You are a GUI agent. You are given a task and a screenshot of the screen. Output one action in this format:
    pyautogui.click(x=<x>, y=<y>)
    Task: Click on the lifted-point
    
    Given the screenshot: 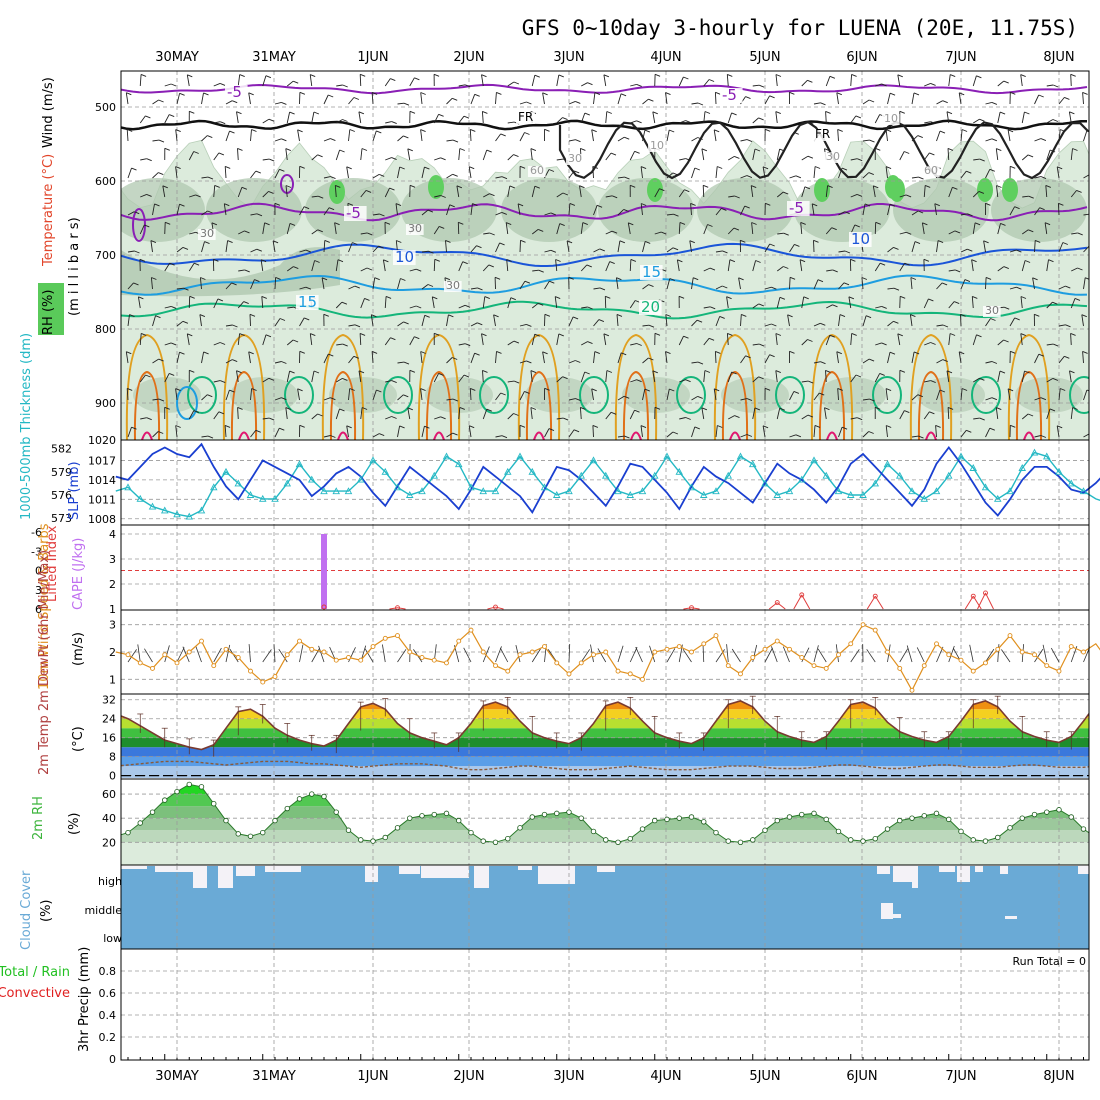 What is the action you would take?
    pyautogui.click(x=985, y=593)
    